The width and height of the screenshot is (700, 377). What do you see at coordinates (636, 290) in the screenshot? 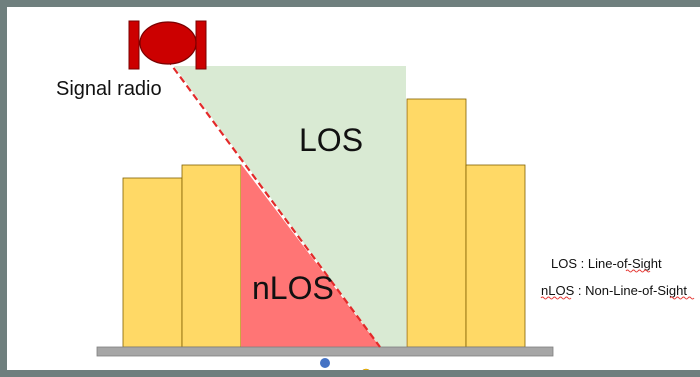
I see `legend-text: Non-Line-of-Sight` at bounding box center [636, 290].